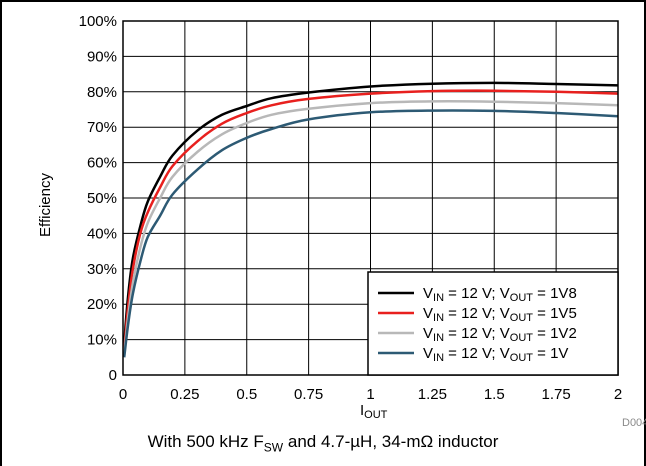  I want to click on legend-label: VIN = 12 V; VOUT = 1V8, so click(500, 294).